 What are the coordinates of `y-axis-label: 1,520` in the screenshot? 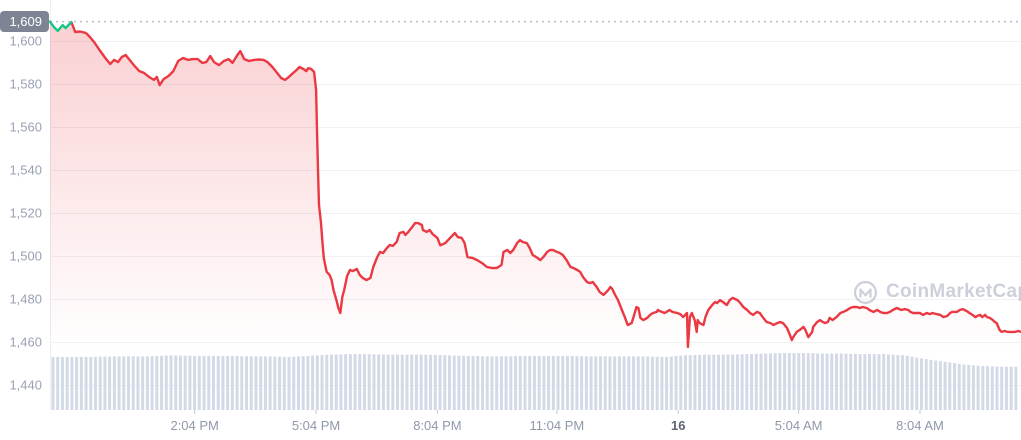 It's located at (25, 213).